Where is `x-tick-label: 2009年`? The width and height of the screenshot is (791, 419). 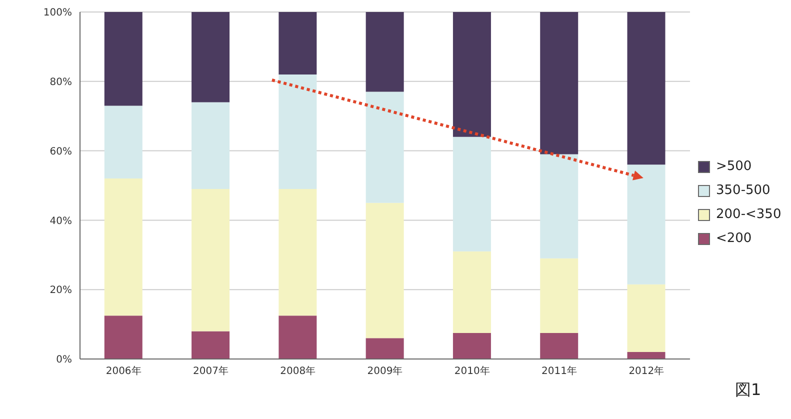
x-tick-label: 2009年 is located at coordinates (385, 371).